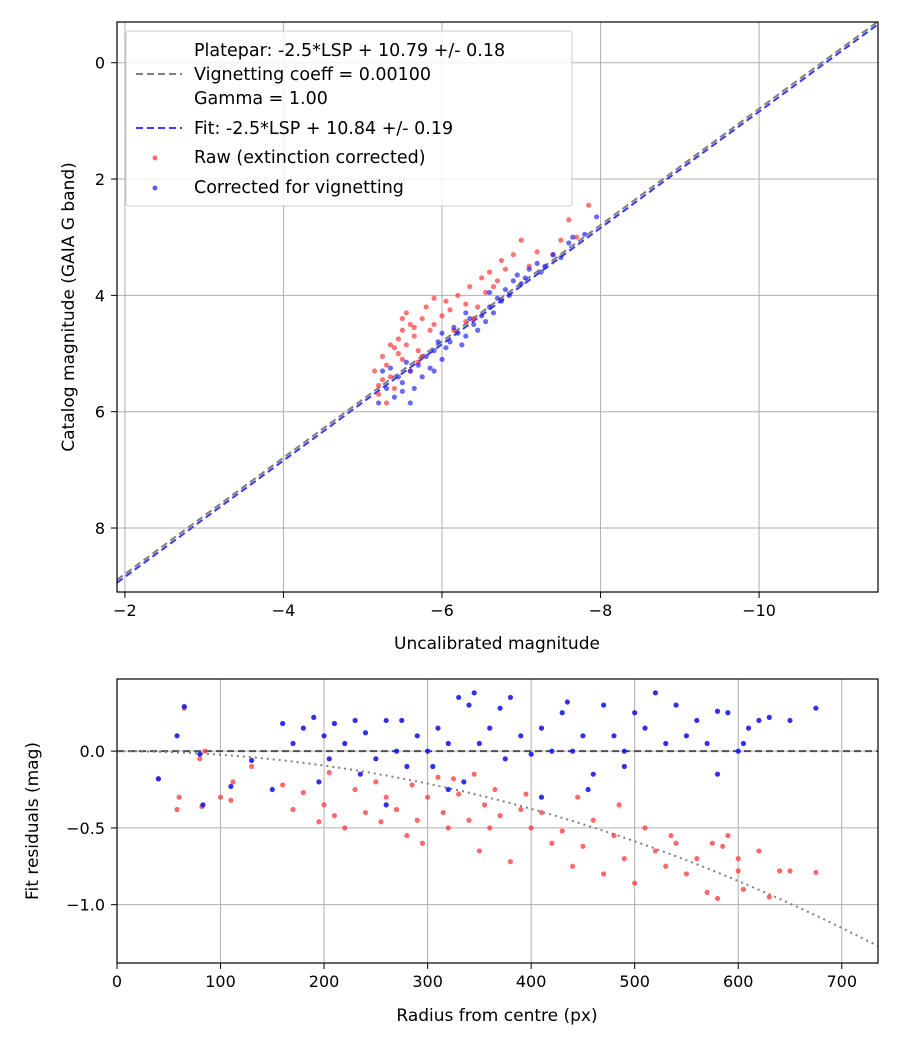  I want to click on bottom-x-tick-label: 600, so click(738, 981).